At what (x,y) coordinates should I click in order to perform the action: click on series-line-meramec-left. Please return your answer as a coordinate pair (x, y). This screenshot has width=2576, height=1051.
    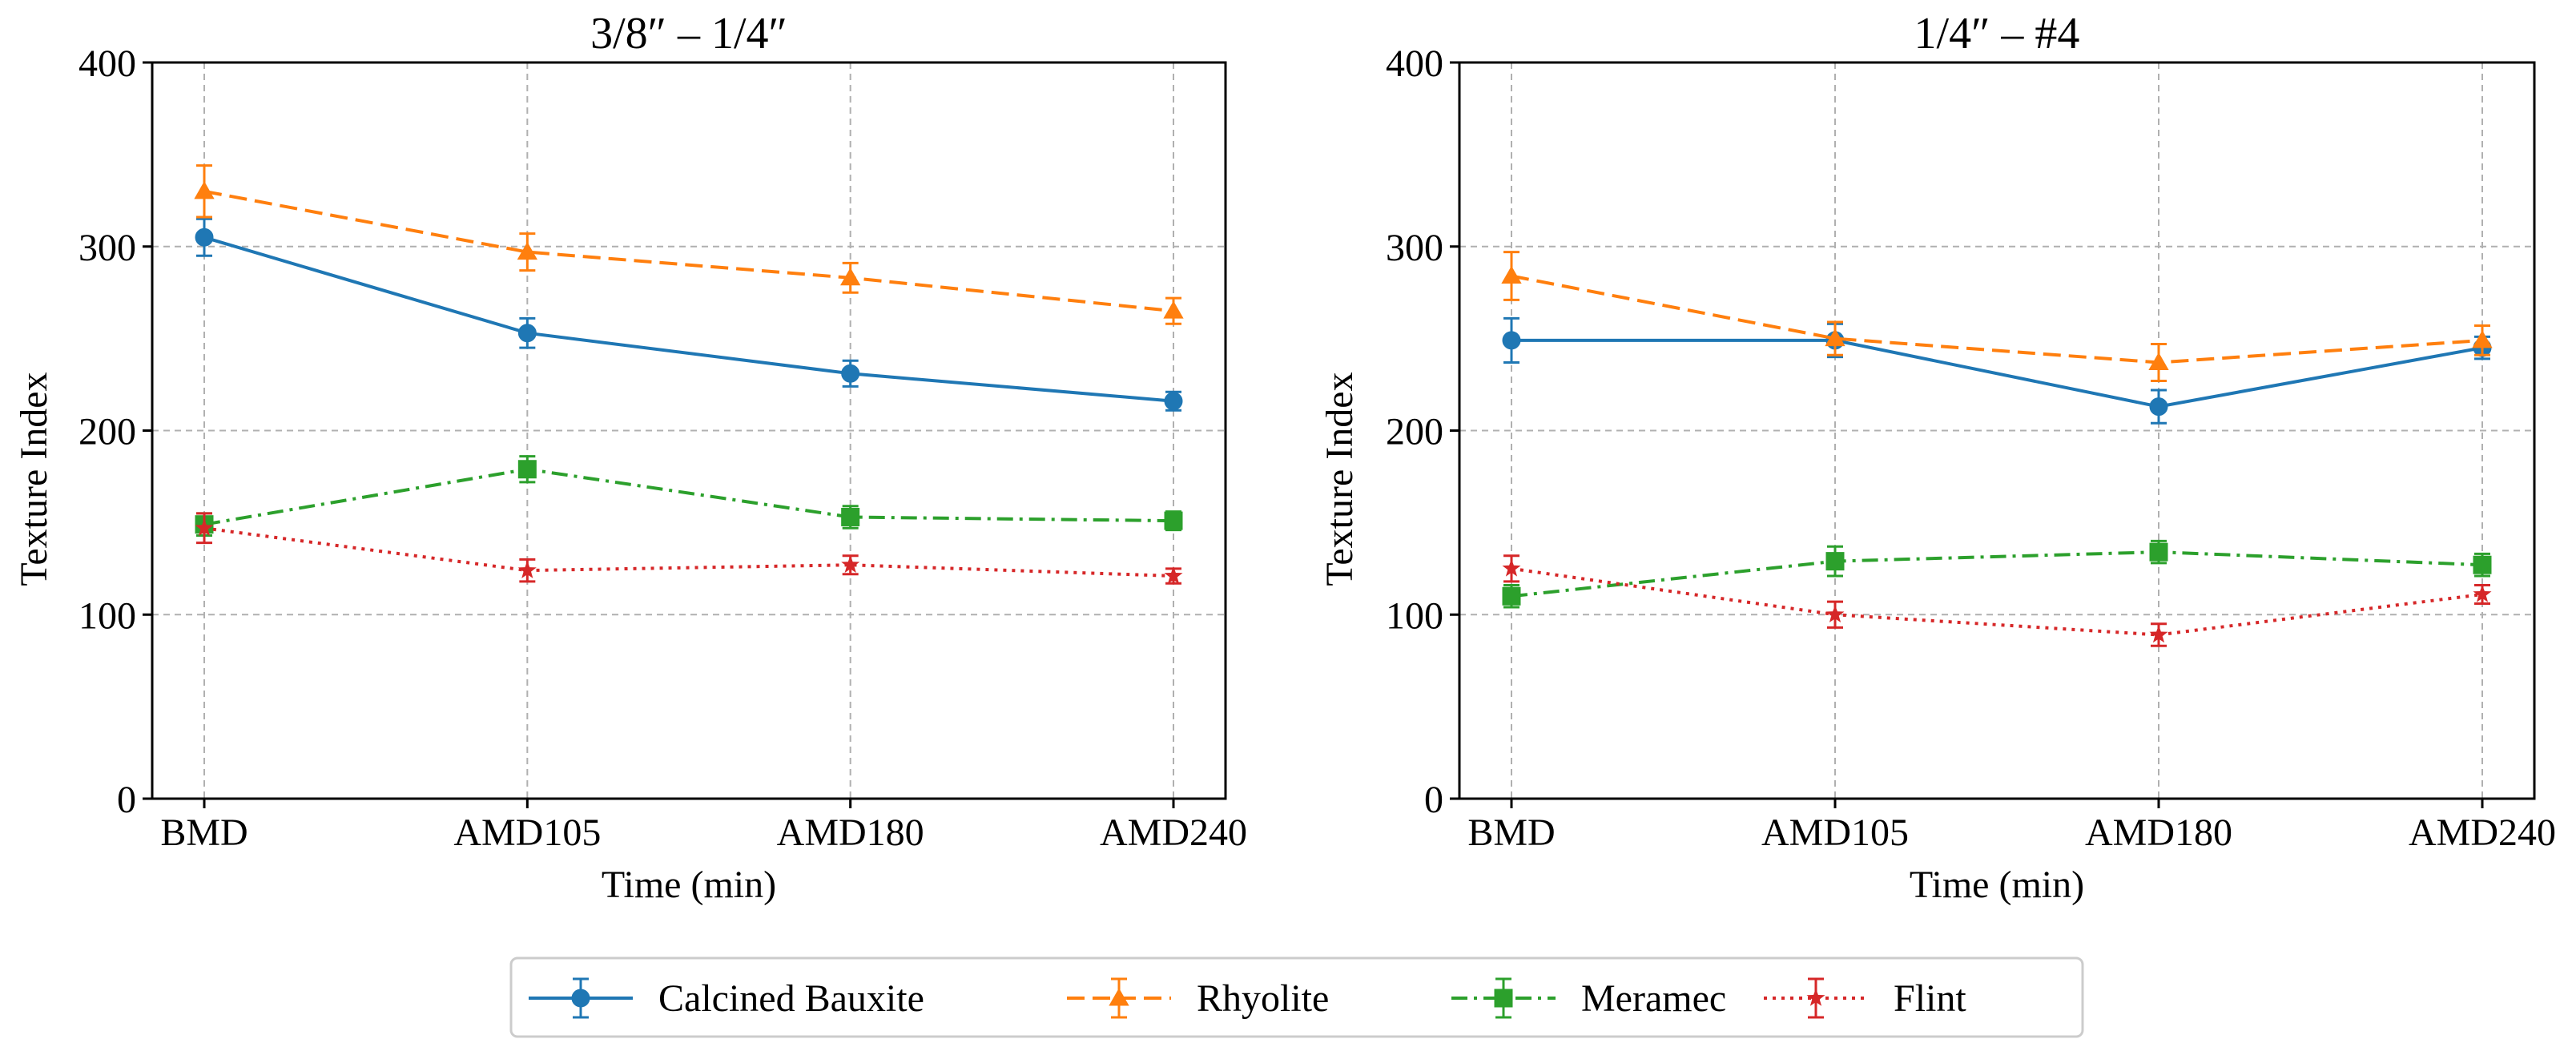
    Looking at the image, I should click on (688, 496).